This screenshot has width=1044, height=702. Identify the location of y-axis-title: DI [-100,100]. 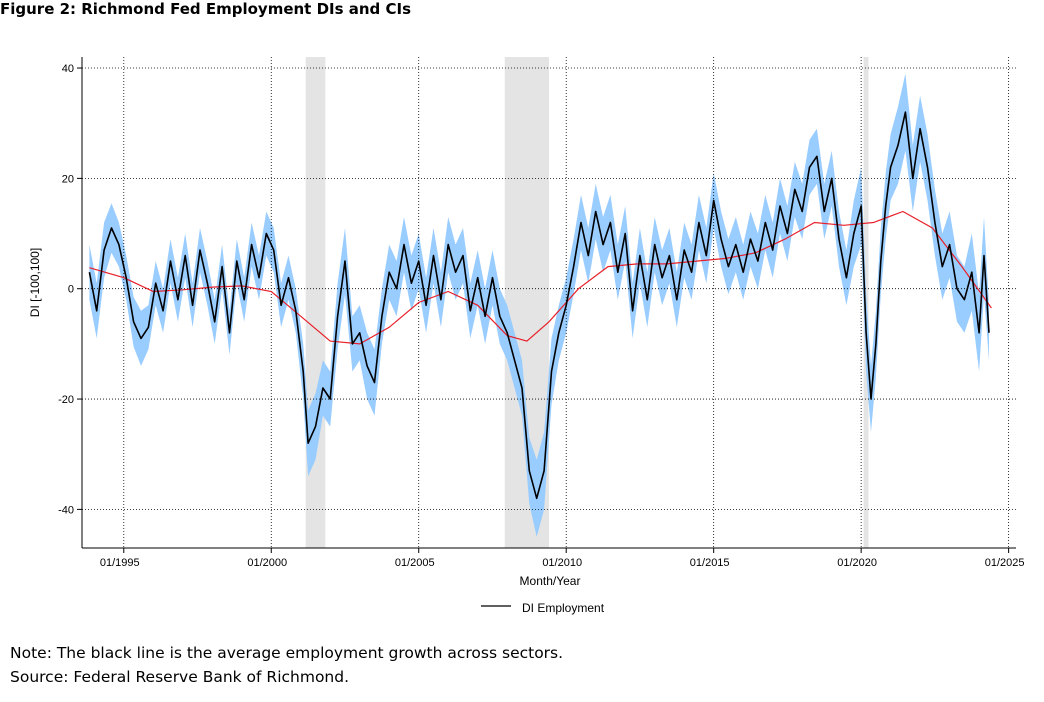
(35, 282).